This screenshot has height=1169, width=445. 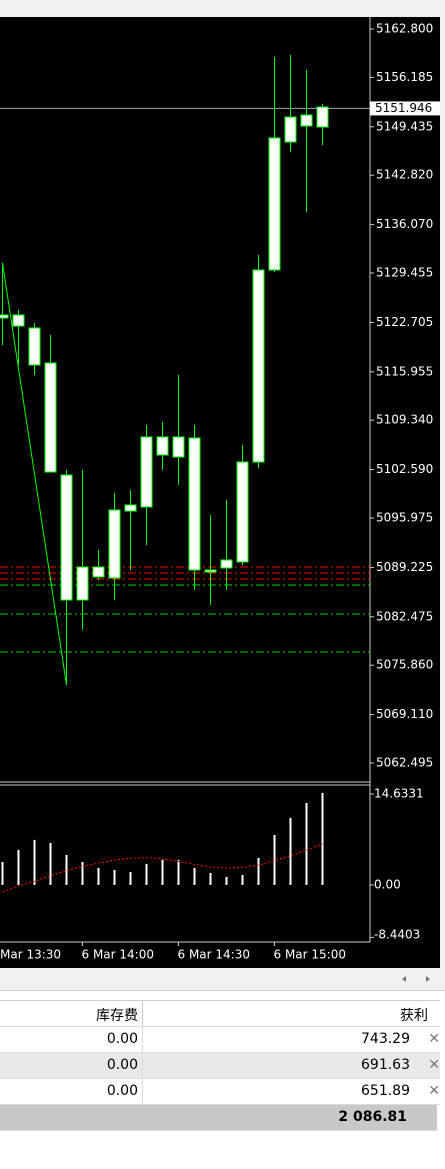 What do you see at coordinates (404, 763) in the screenshot?
I see `y-tick-label: 5062.495` at bounding box center [404, 763].